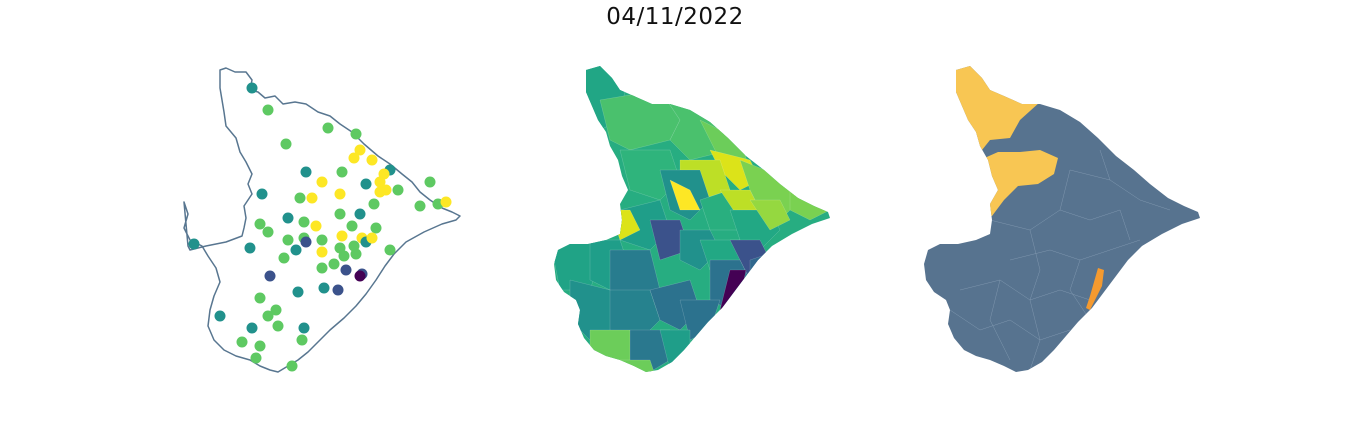 The width and height of the screenshot is (1350, 444). What do you see at coordinates (1095, 289) in the screenshot?
I see `coastal-highlight` at bounding box center [1095, 289].